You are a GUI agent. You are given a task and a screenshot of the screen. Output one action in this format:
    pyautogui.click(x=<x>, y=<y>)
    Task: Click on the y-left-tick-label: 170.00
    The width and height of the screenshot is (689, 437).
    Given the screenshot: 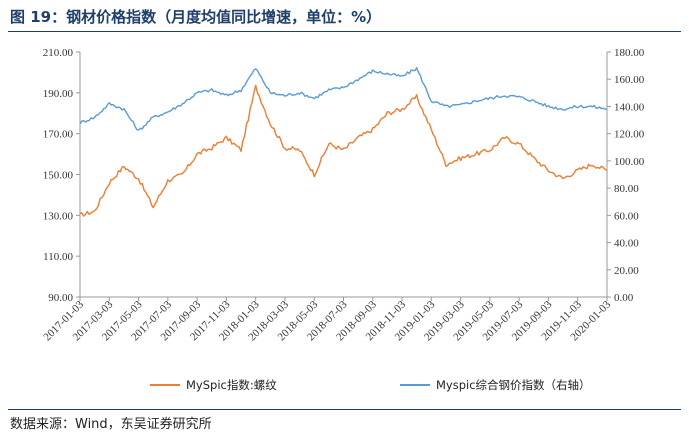 What is the action you would take?
    pyautogui.click(x=58, y=135)
    